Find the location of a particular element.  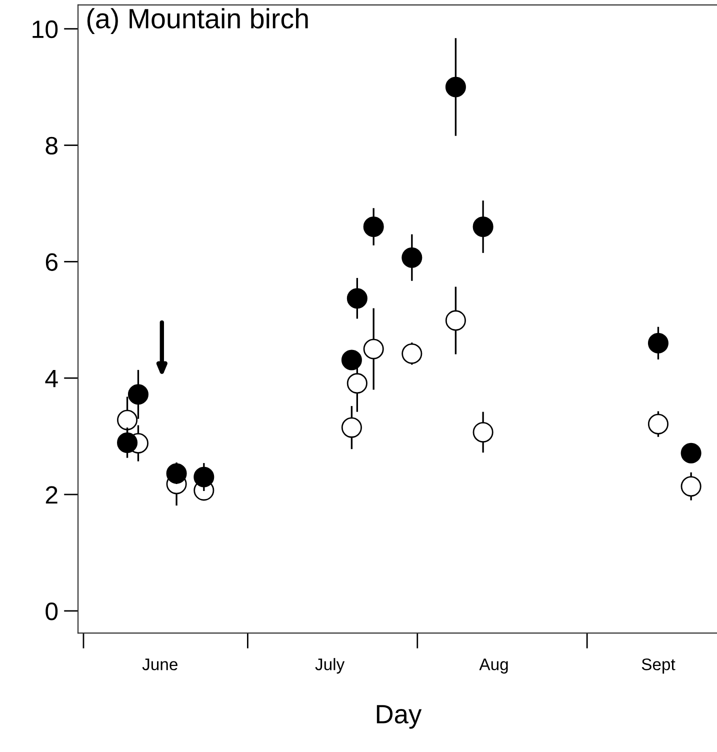

y-tick-label: 10 is located at coordinates (45, 29).